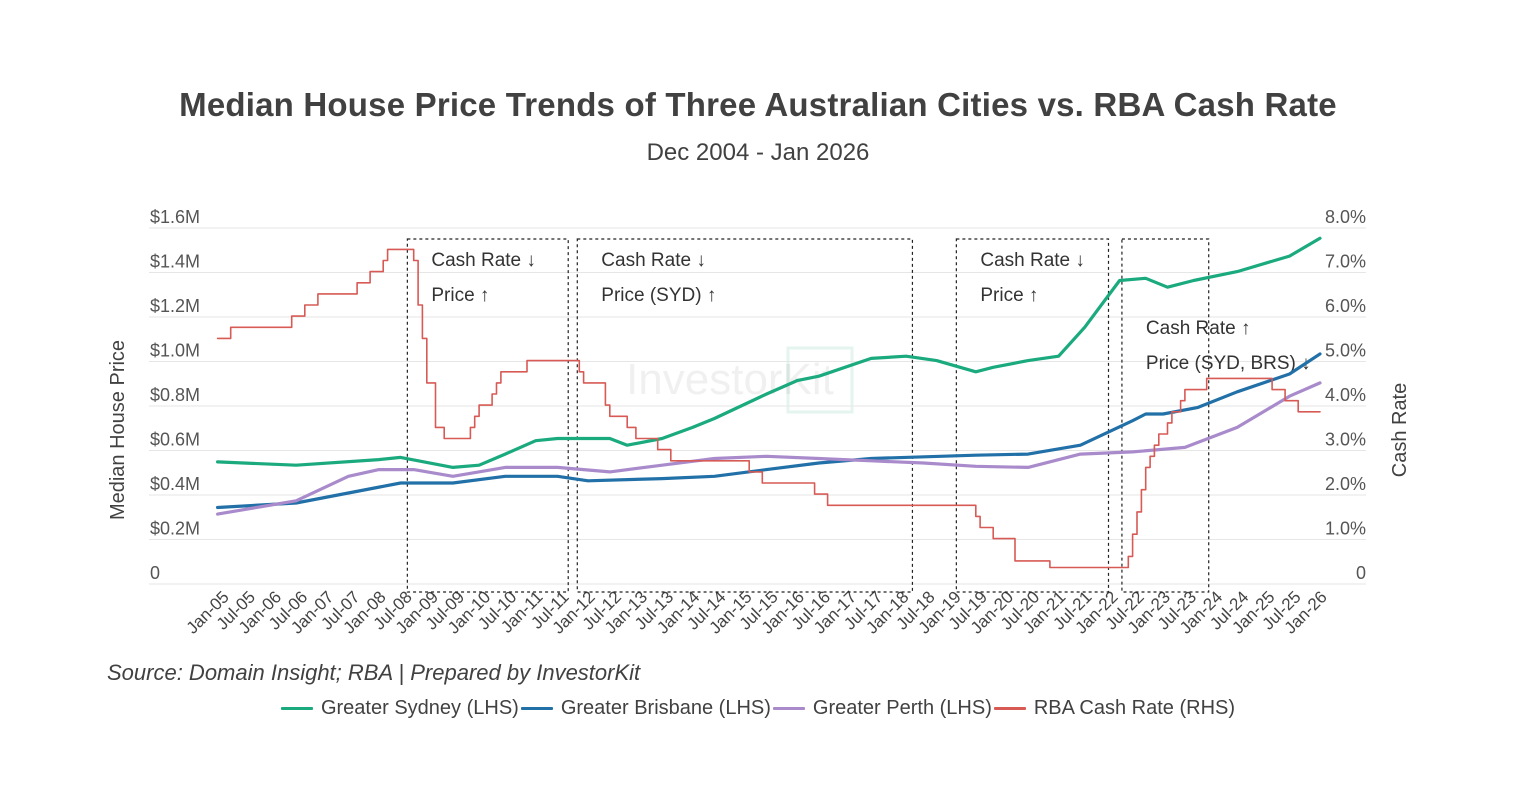  I want to click on y-tick-label-right: 5.0%, so click(1345, 351).